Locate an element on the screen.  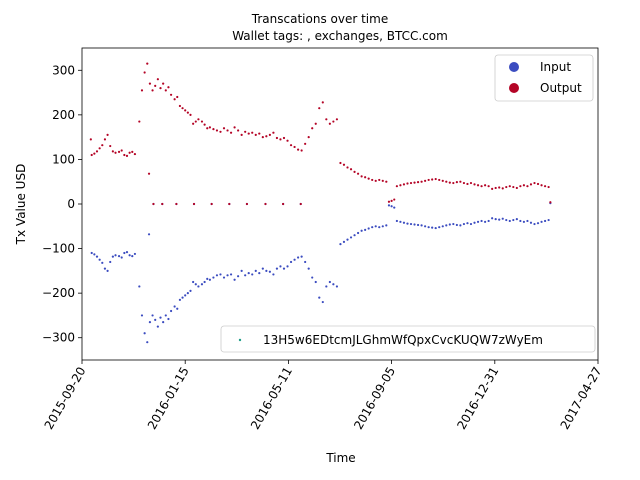
y-tick-label-1: −200 is located at coordinates (58, 293).